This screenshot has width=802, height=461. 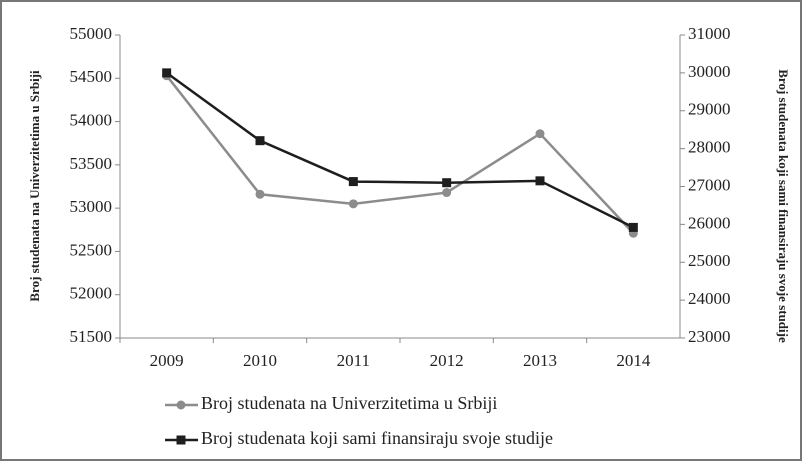 I want to click on y-tick-label: 52500, so click(x=91, y=249).